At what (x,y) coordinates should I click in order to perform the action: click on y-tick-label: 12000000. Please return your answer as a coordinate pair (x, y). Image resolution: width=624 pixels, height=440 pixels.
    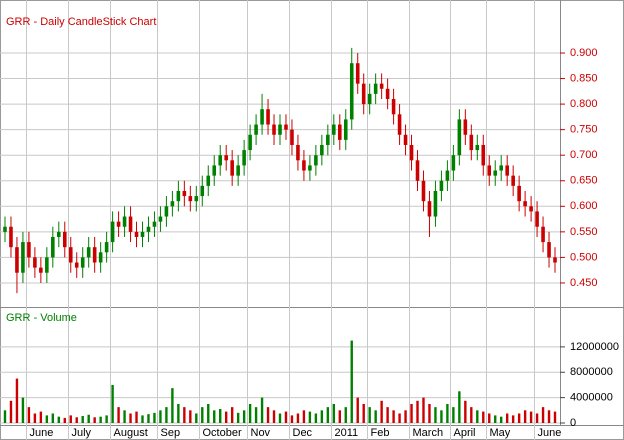
    Looking at the image, I should click on (594, 347).